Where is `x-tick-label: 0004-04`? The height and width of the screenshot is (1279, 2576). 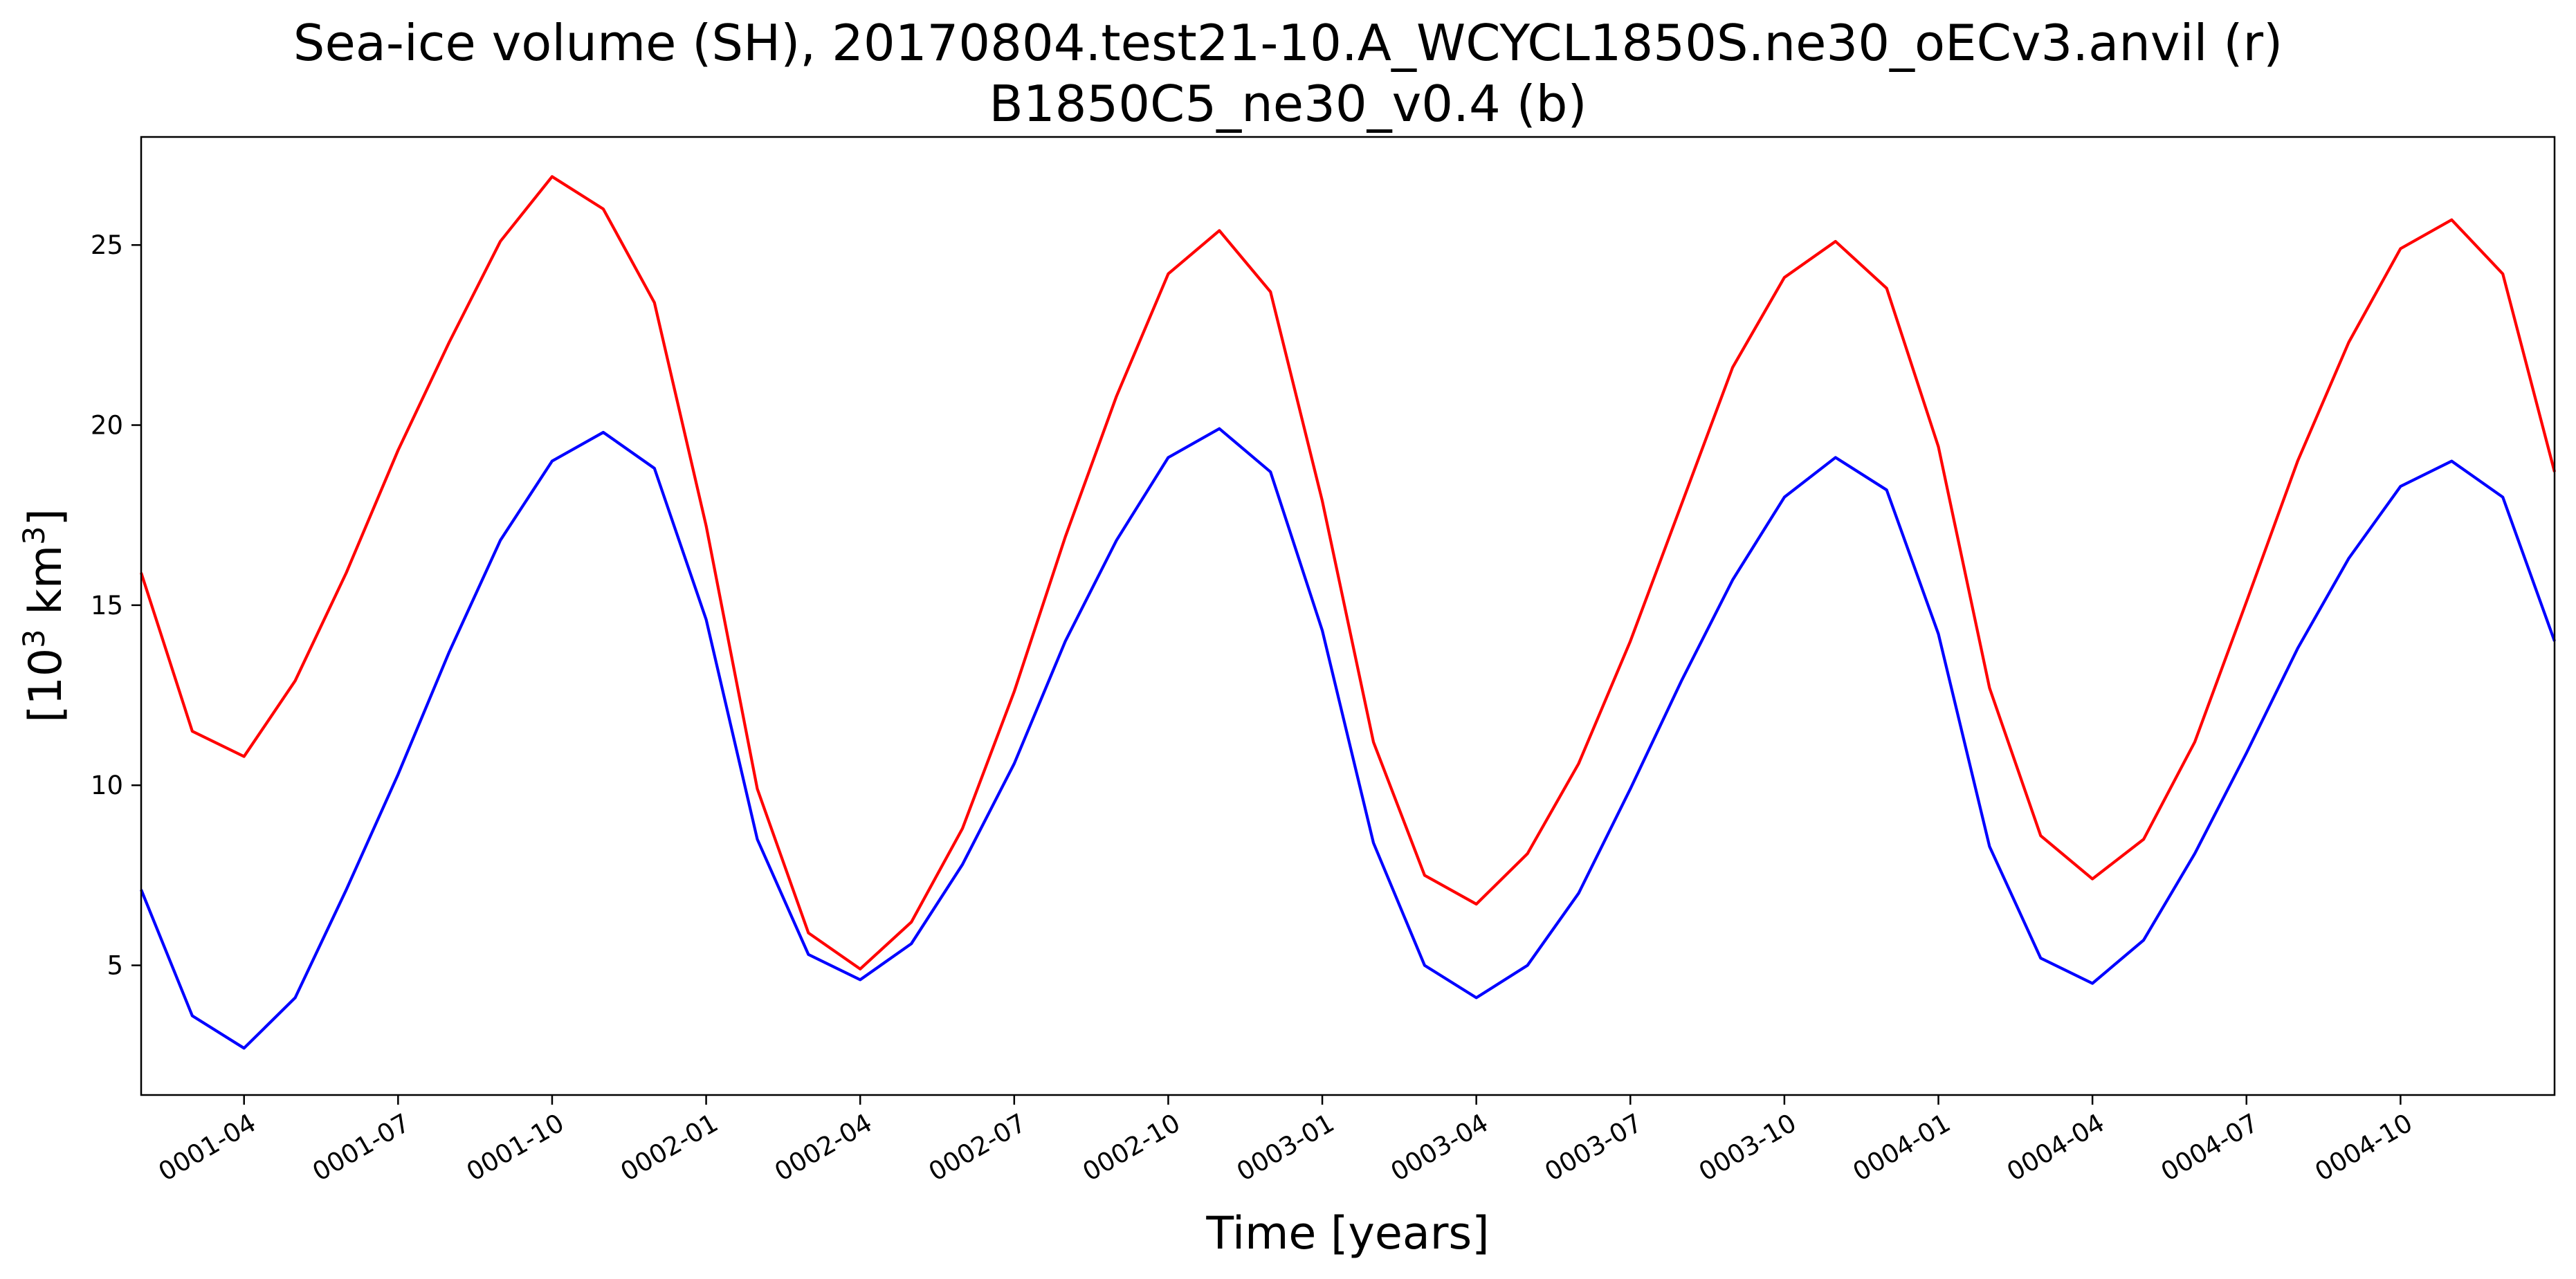
x-tick-label: 0004-04 is located at coordinates (2056, 1148).